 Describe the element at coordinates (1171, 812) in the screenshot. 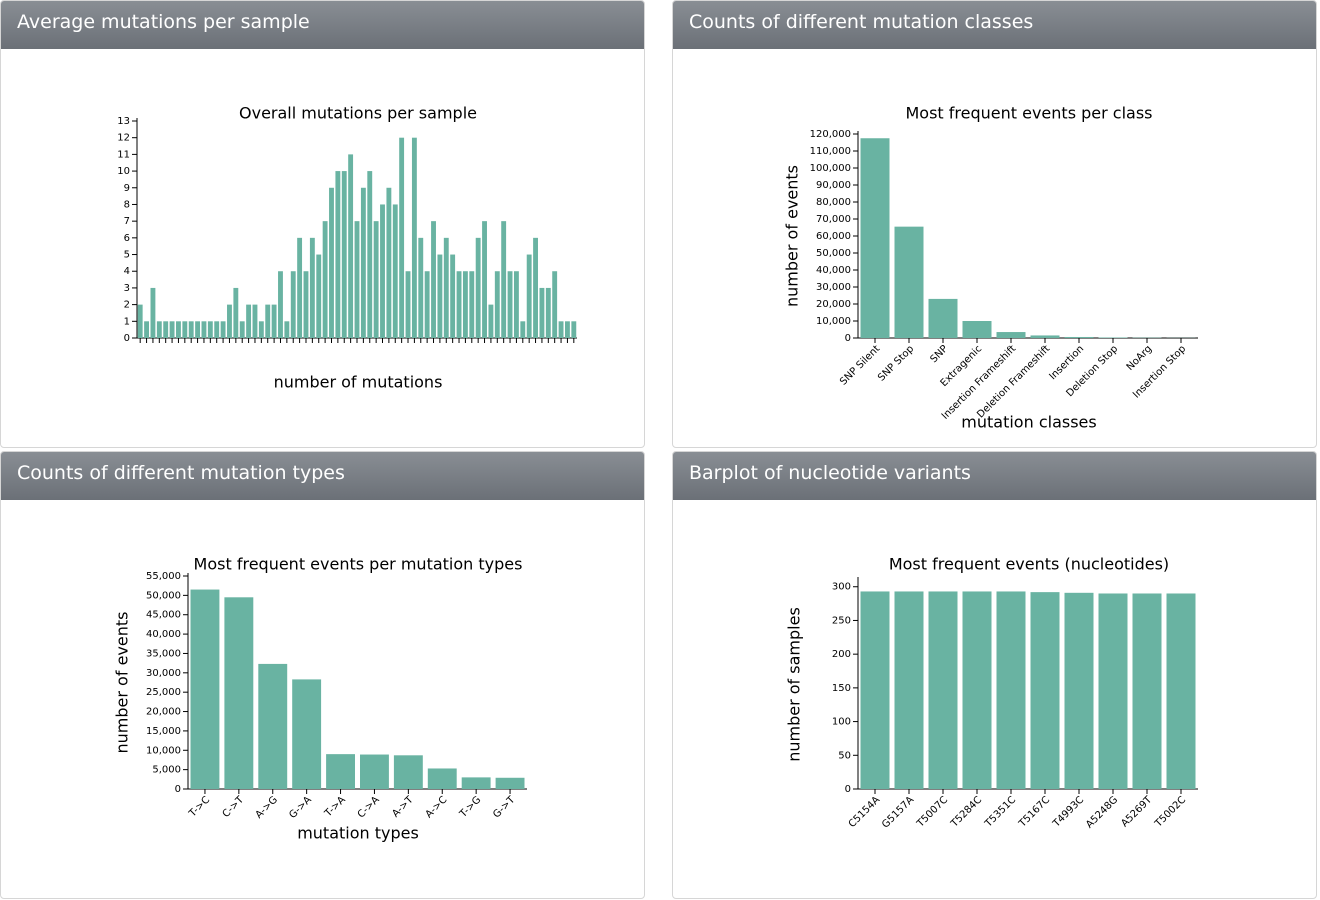

I see `x-tick-label: T5002C` at that location.